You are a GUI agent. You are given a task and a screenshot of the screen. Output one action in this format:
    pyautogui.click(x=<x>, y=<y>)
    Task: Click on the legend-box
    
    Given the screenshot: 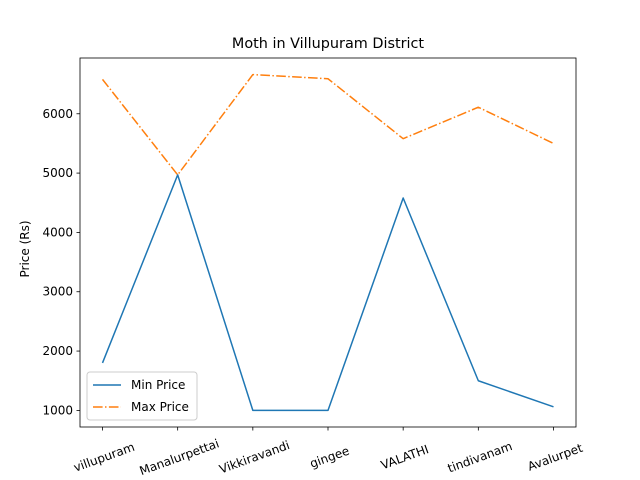 What is the action you would take?
    pyautogui.click(x=142, y=396)
    